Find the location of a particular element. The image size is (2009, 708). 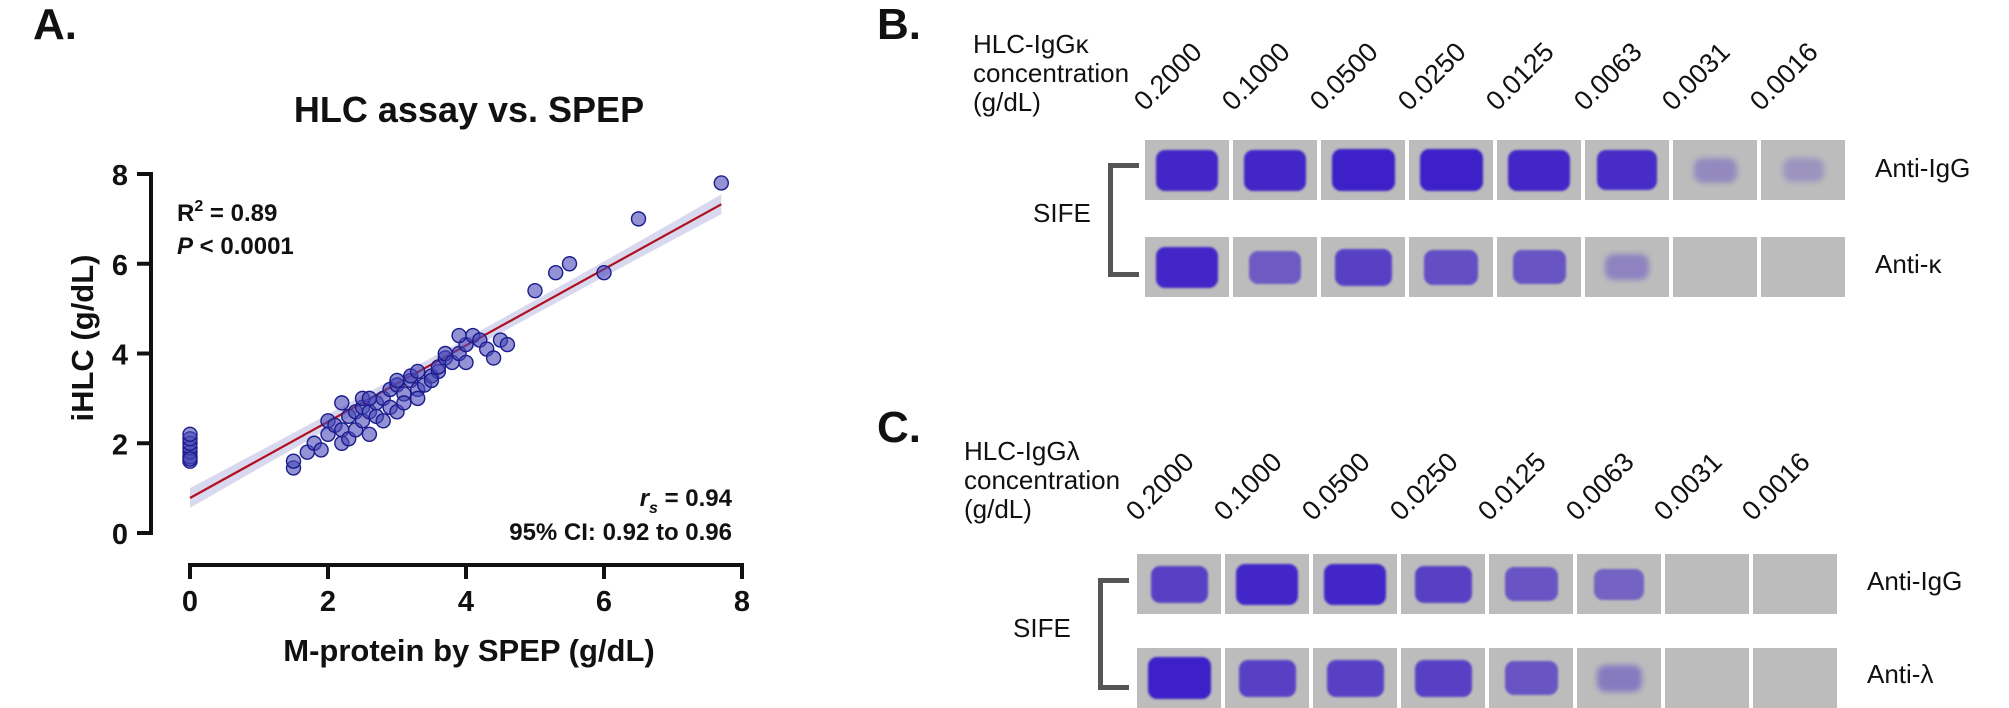

panel-b-row-label-anti-kappa: Anti-κ is located at coordinates (1908, 264).